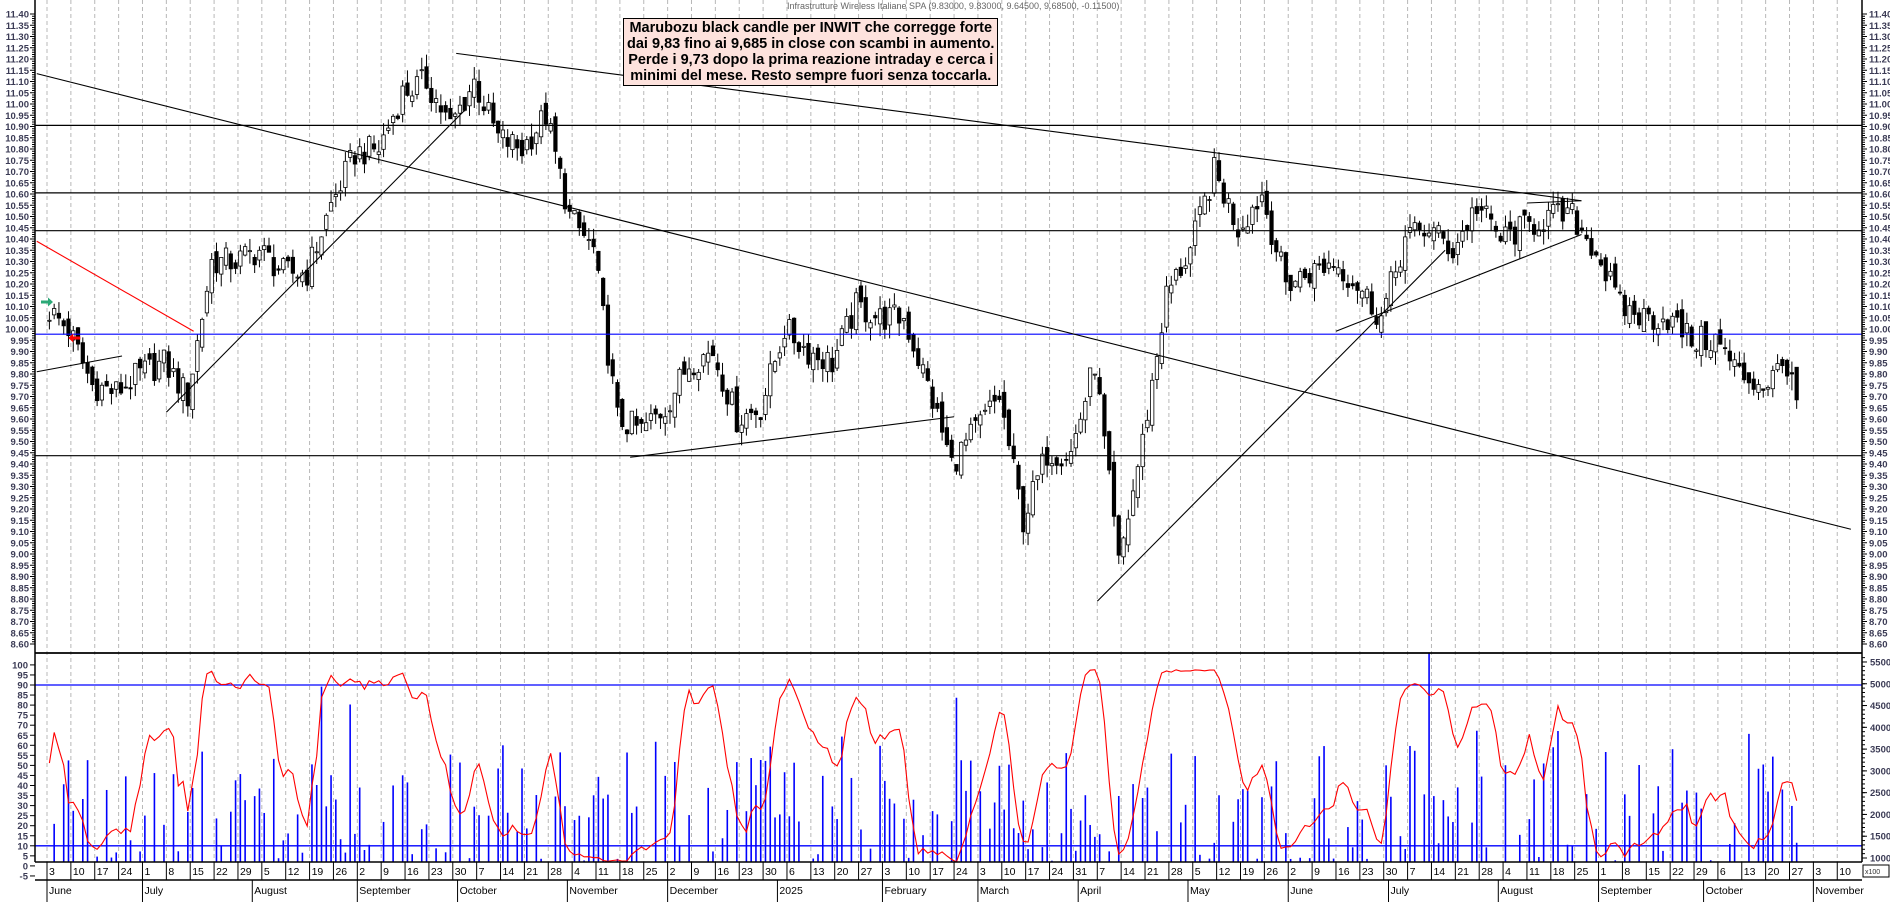 The width and height of the screenshot is (1890, 902). What do you see at coordinates (1798, 872) in the screenshot?
I see `week-label: 27` at bounding box center [1798, 872].